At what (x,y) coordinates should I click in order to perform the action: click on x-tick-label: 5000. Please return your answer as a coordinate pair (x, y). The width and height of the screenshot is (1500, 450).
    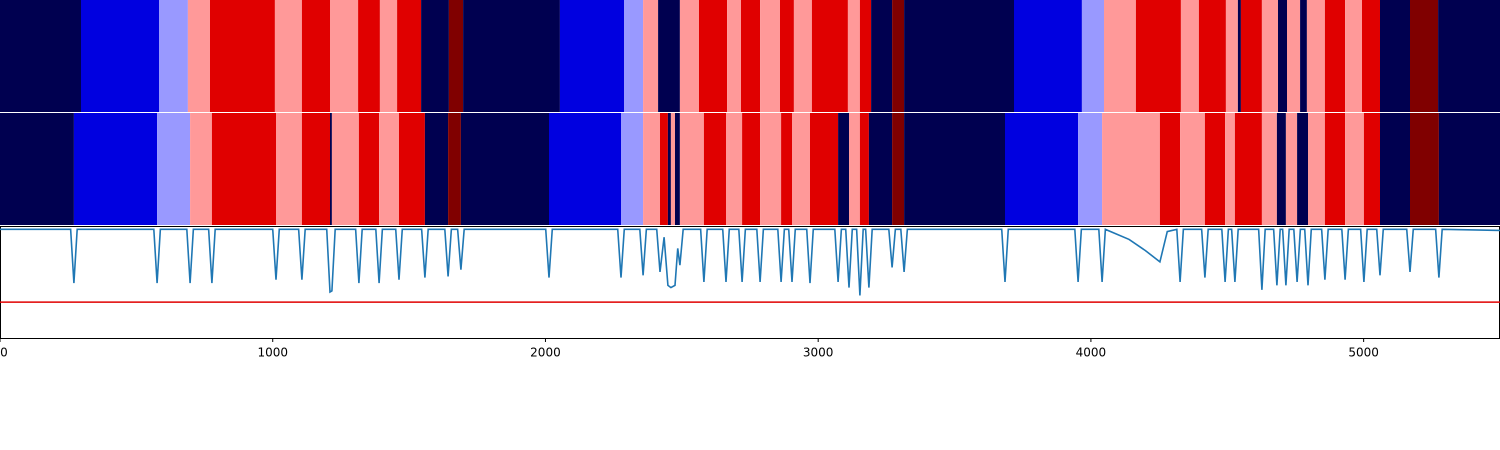
    Looking at the image, I should click on (1363, 353).